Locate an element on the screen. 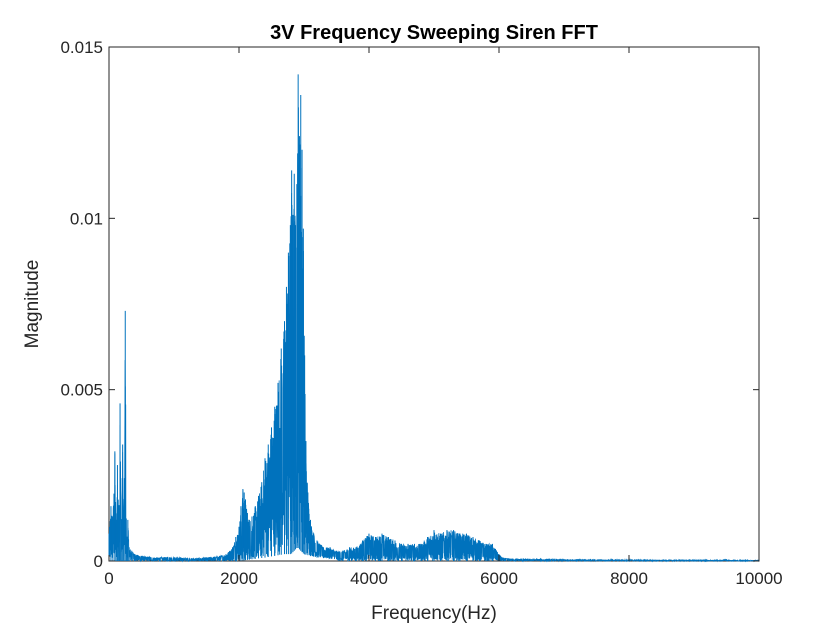 The image size is (840, 630). x-tick-label: 6000 is located at coordinates (499, 578).